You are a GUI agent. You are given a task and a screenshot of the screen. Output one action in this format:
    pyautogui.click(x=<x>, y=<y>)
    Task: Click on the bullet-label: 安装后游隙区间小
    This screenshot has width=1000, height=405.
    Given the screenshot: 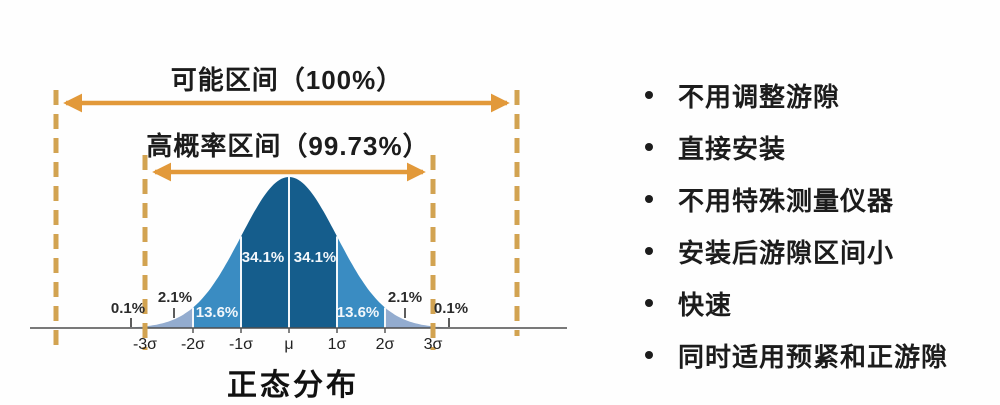 What is the action you would take?
    pyautogui.click(x=786, y=252)
    